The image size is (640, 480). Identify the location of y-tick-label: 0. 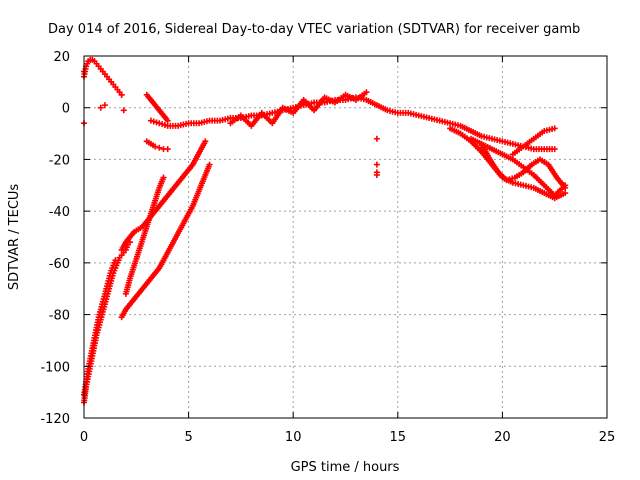
(66, 109).